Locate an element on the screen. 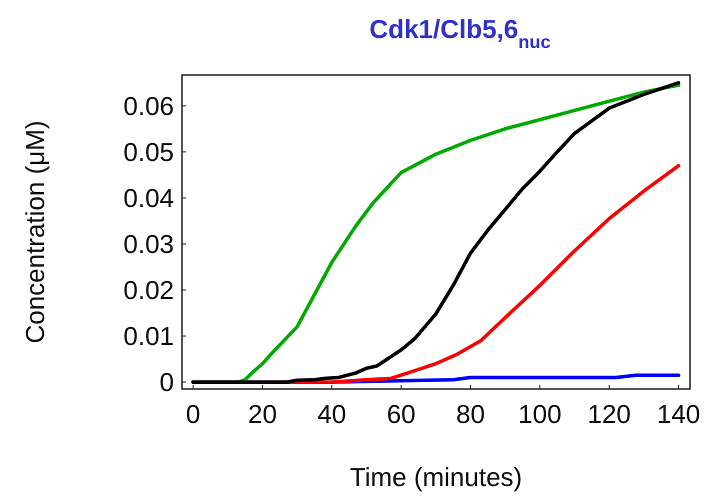  y-tick-label: 0.06 is located at coordinates (148, 105).